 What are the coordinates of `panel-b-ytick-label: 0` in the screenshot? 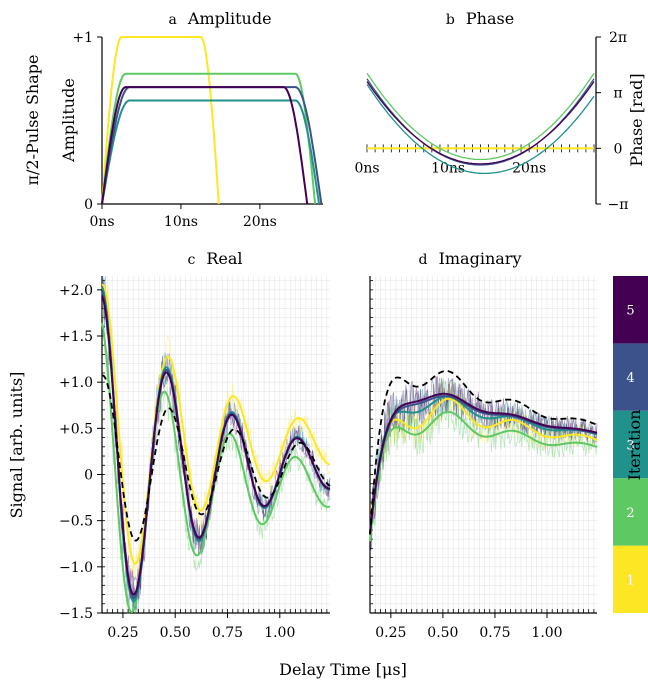 It's located at (618, 149).